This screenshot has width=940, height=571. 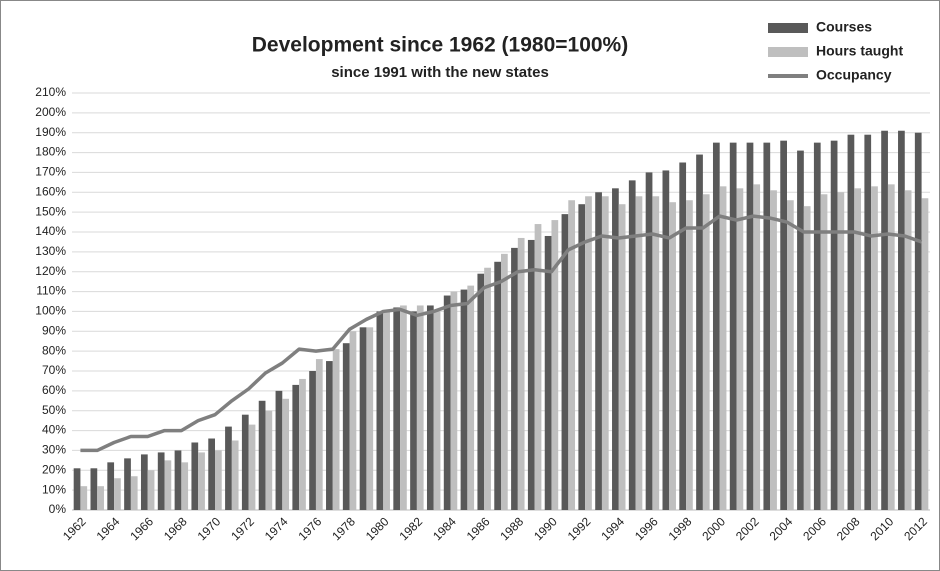 What do you see at coordinates (50, 132) in the screenshot?
I see `y-tick-label: 190%` at bounding box center [50, 132].